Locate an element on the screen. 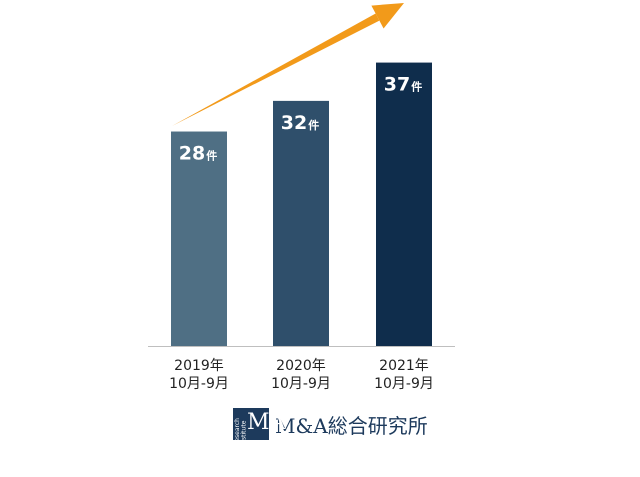  x-tick-label-2-2: 10月-9月 is located at coordinates (301, 384).